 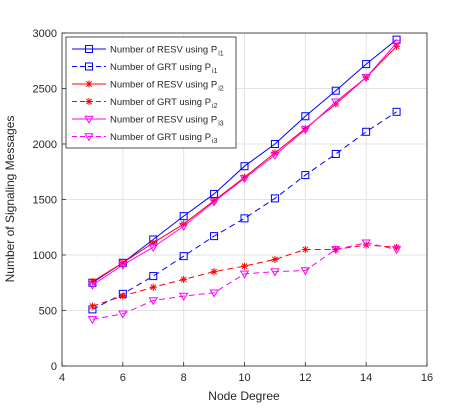 I want to click on legend-label: Number of GRT using Pi1, so click(x=164, y=68).